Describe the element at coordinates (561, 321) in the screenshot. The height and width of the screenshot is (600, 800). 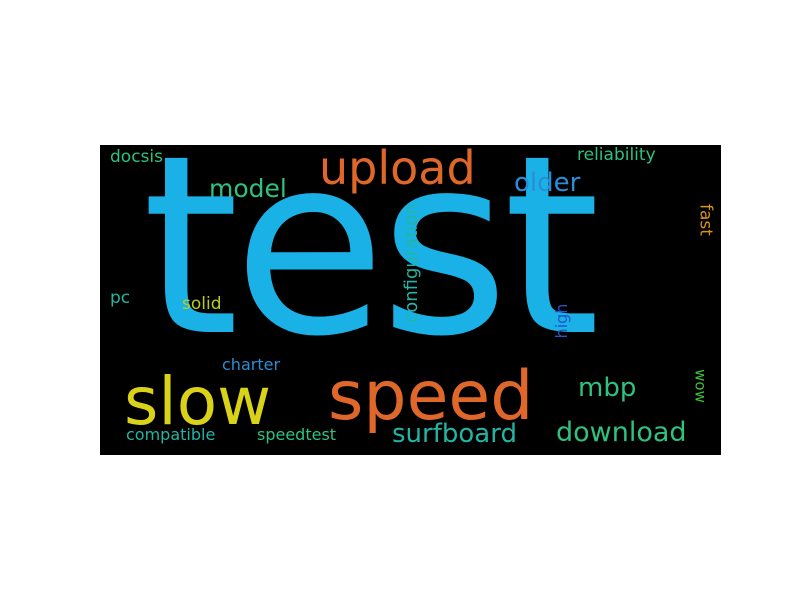
I see `word-high: high` at that location.